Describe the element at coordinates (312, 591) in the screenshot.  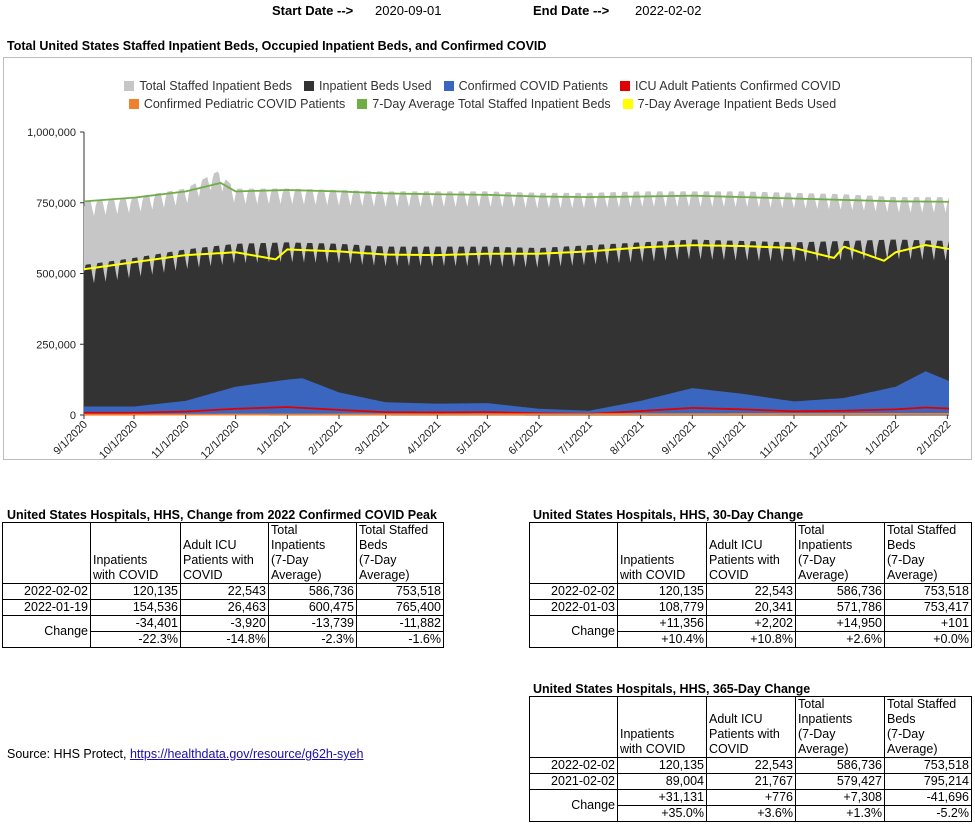
I see `row-value: 586,736` at that location.